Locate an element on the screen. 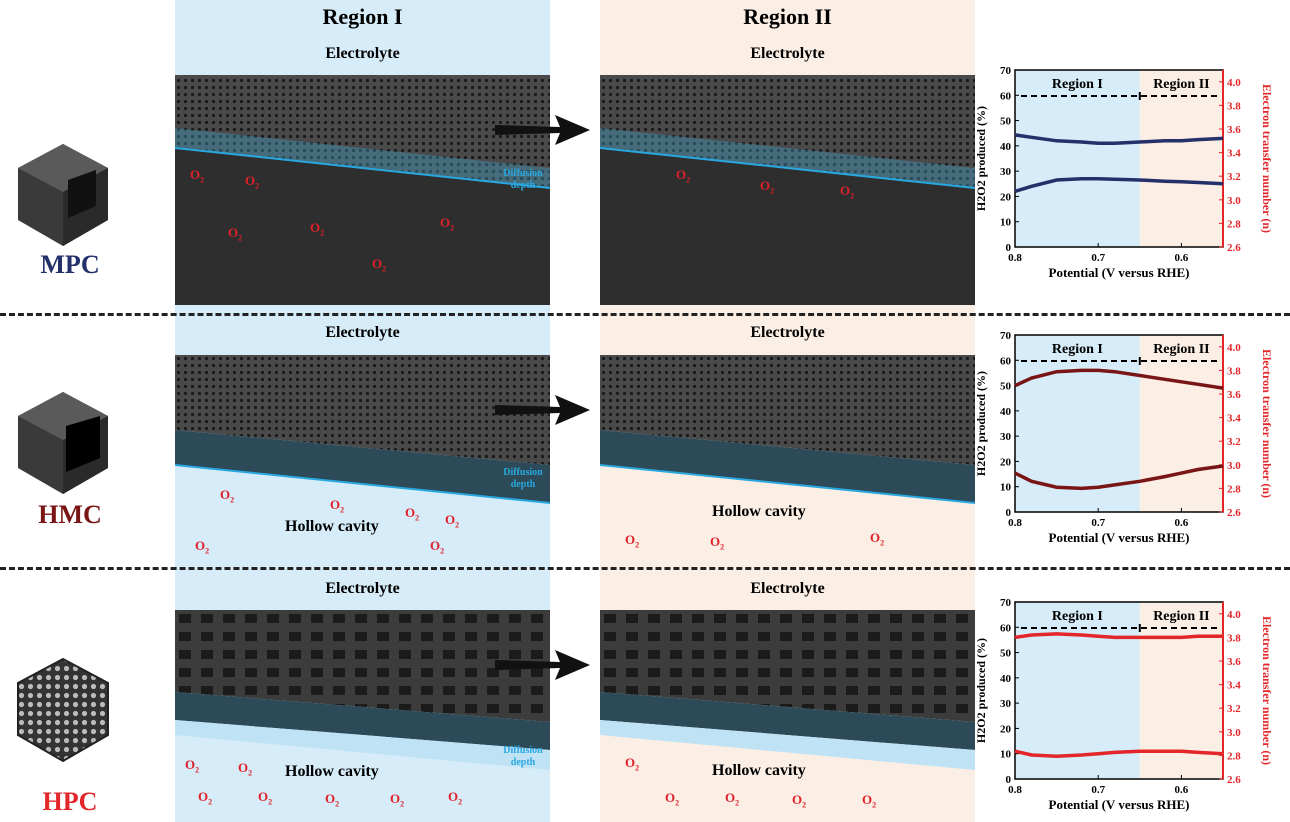 The height and width of the screenshot is (822, 1290). hmc-particle-icon is located at coordinates (63, 443).